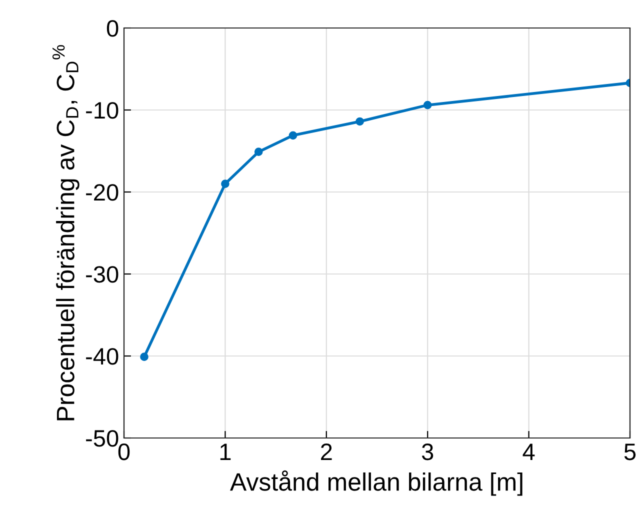 This screenshot has width=639, height=517. I want to click on x-tick-label: 0, so click(124, 451).